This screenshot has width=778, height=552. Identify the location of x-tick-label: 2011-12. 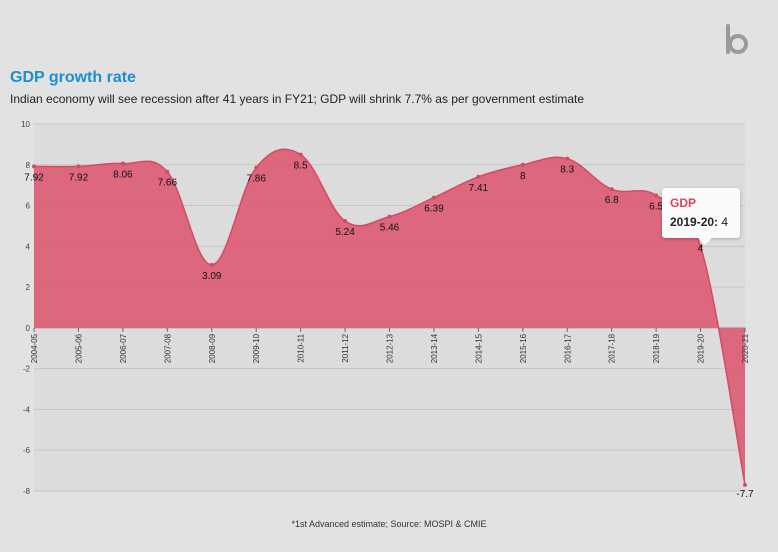
(345, 347).